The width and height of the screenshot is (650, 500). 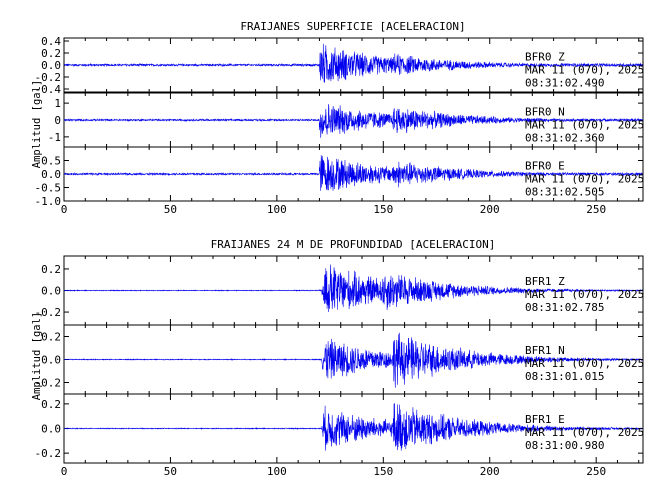 I want to click on station-component-label: BFR1 Z, so click(x=545, y=281).